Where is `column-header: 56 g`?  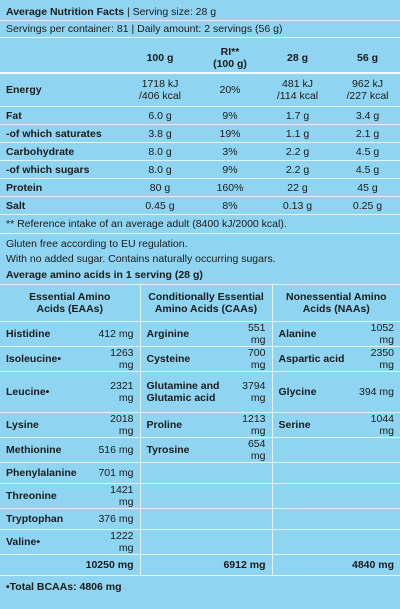
column-header: 56 g is located at coordinates (367, 59).